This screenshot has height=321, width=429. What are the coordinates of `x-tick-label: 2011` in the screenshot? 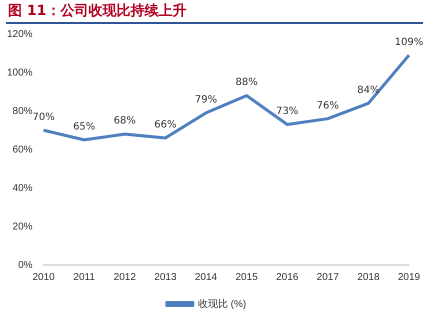 It's located at (84, 277).